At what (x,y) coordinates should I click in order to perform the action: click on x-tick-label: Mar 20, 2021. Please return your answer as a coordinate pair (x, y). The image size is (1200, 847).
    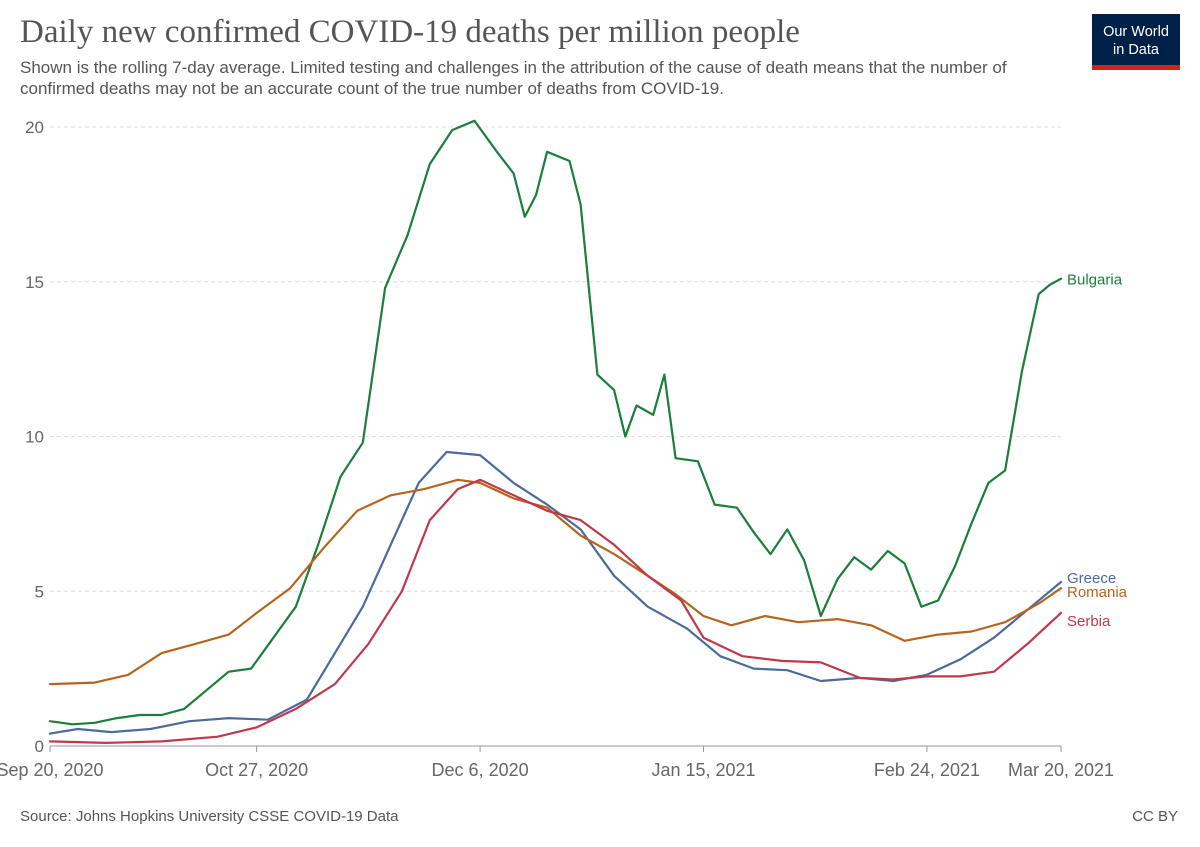
    Looking at the image, I should click on (1061, 770).